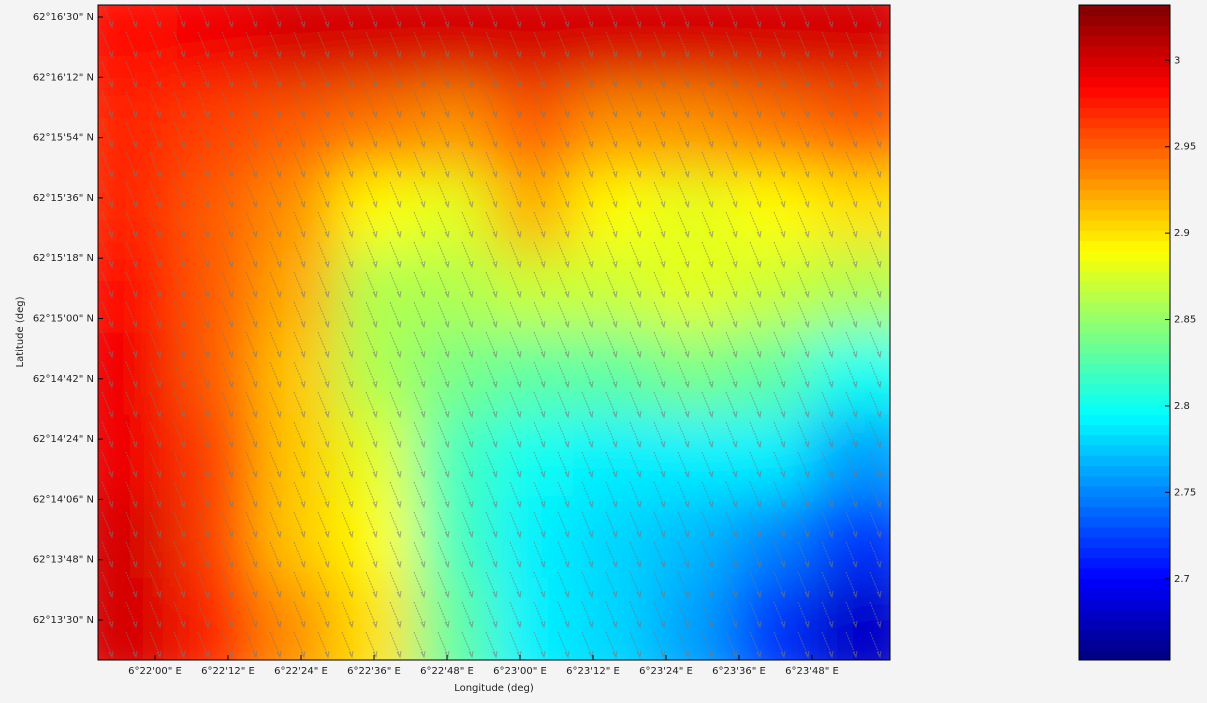 Image resolution: width=1207 pixels, height=703 pixels. I want to click on y-tick-label: 62°15'18" N, so click(63, 258).